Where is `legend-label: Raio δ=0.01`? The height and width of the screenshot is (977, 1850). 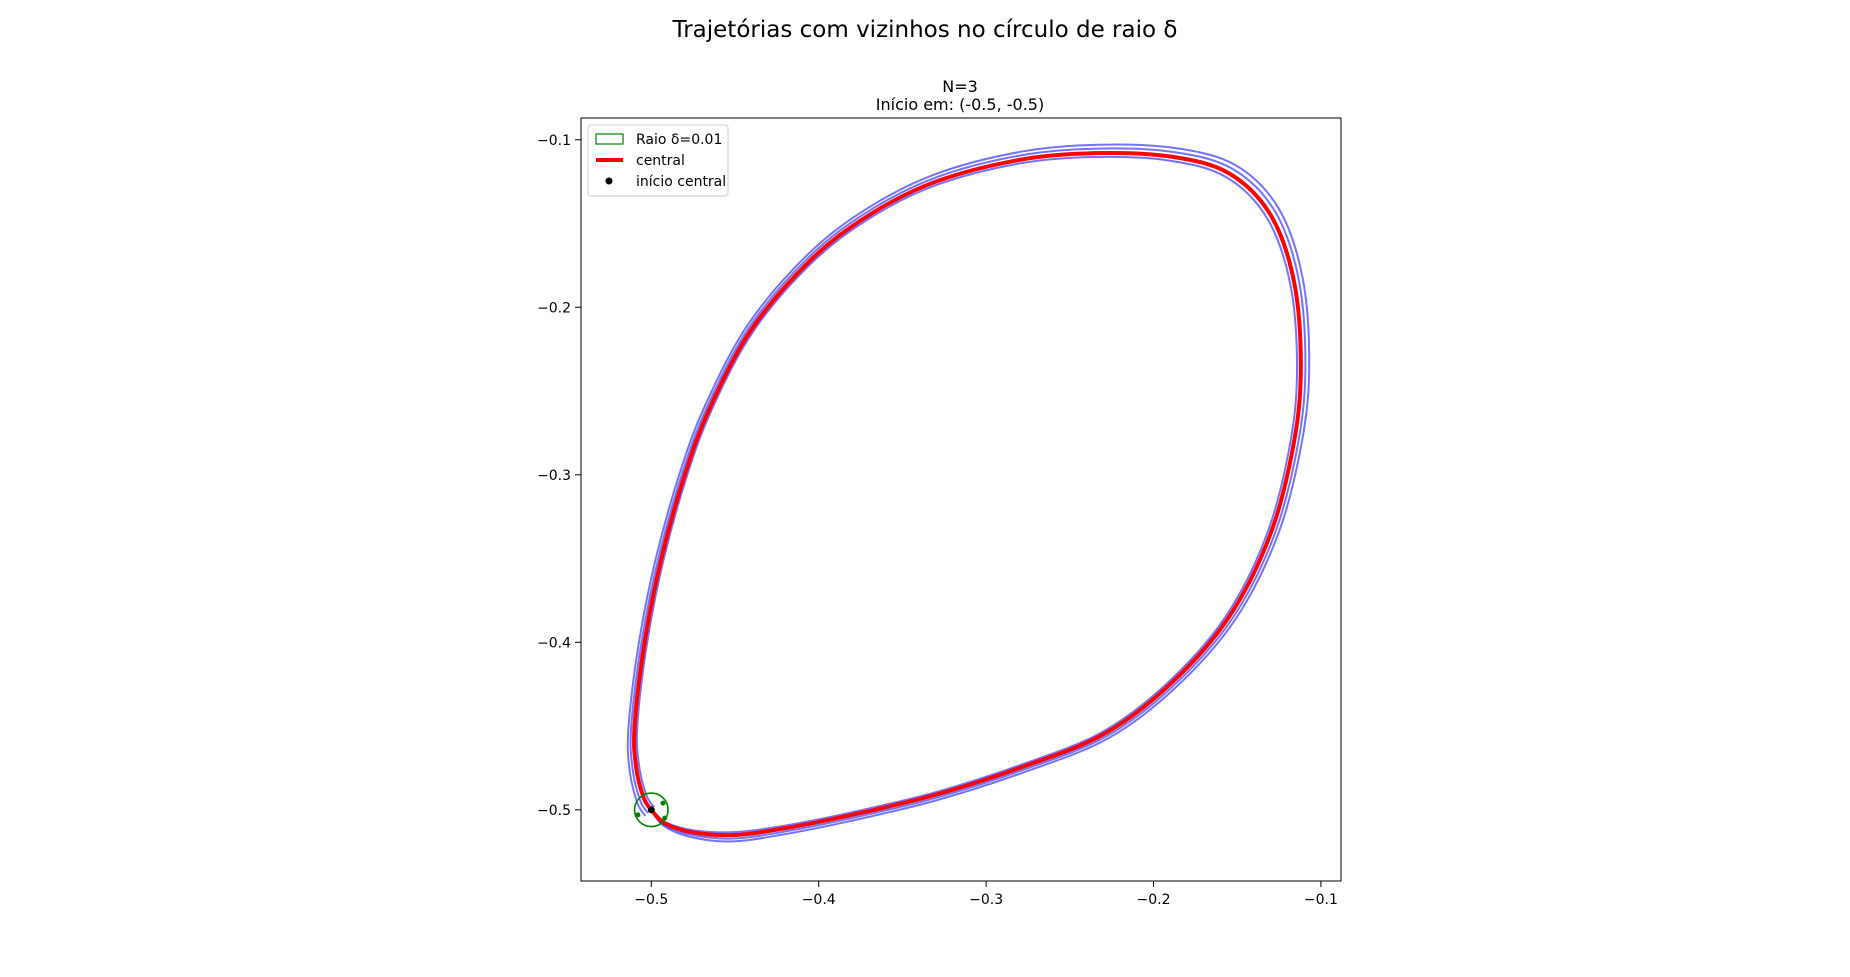
legend-label: Raio δ=0.01 is located at coordinates (679, 140).